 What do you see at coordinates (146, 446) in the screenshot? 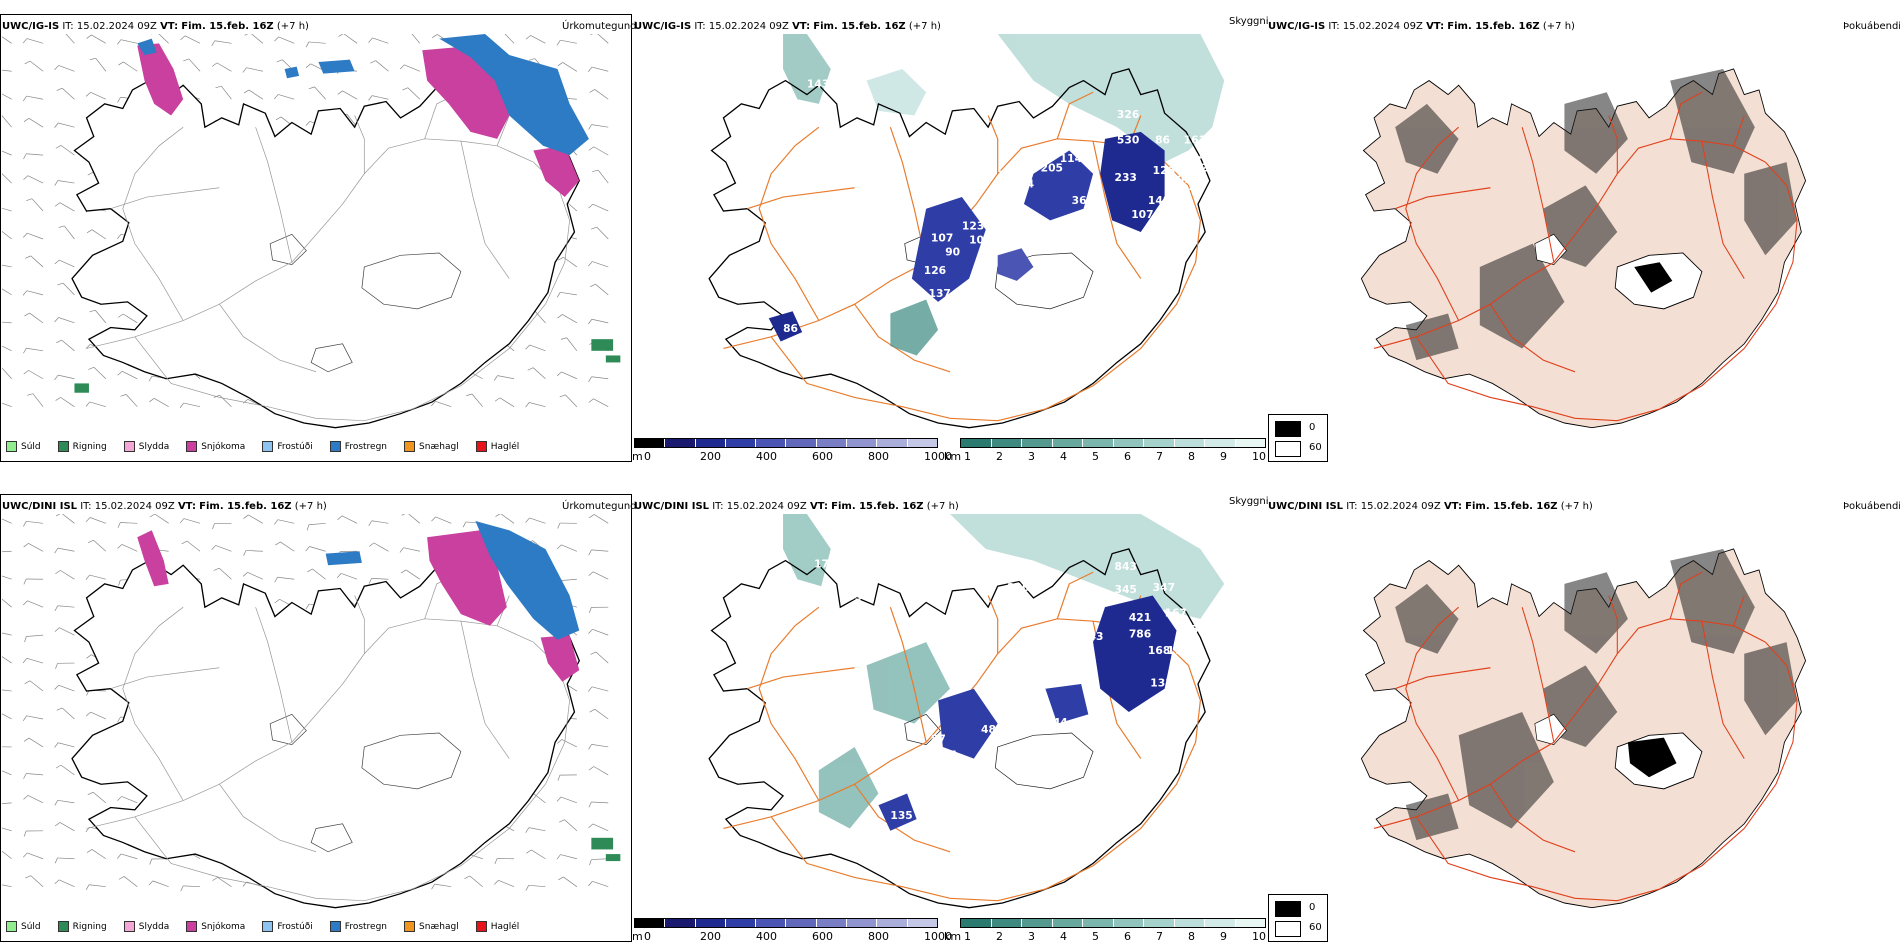
I see `legend-item-slydda: Slydda` at bounding box center [146, 446].